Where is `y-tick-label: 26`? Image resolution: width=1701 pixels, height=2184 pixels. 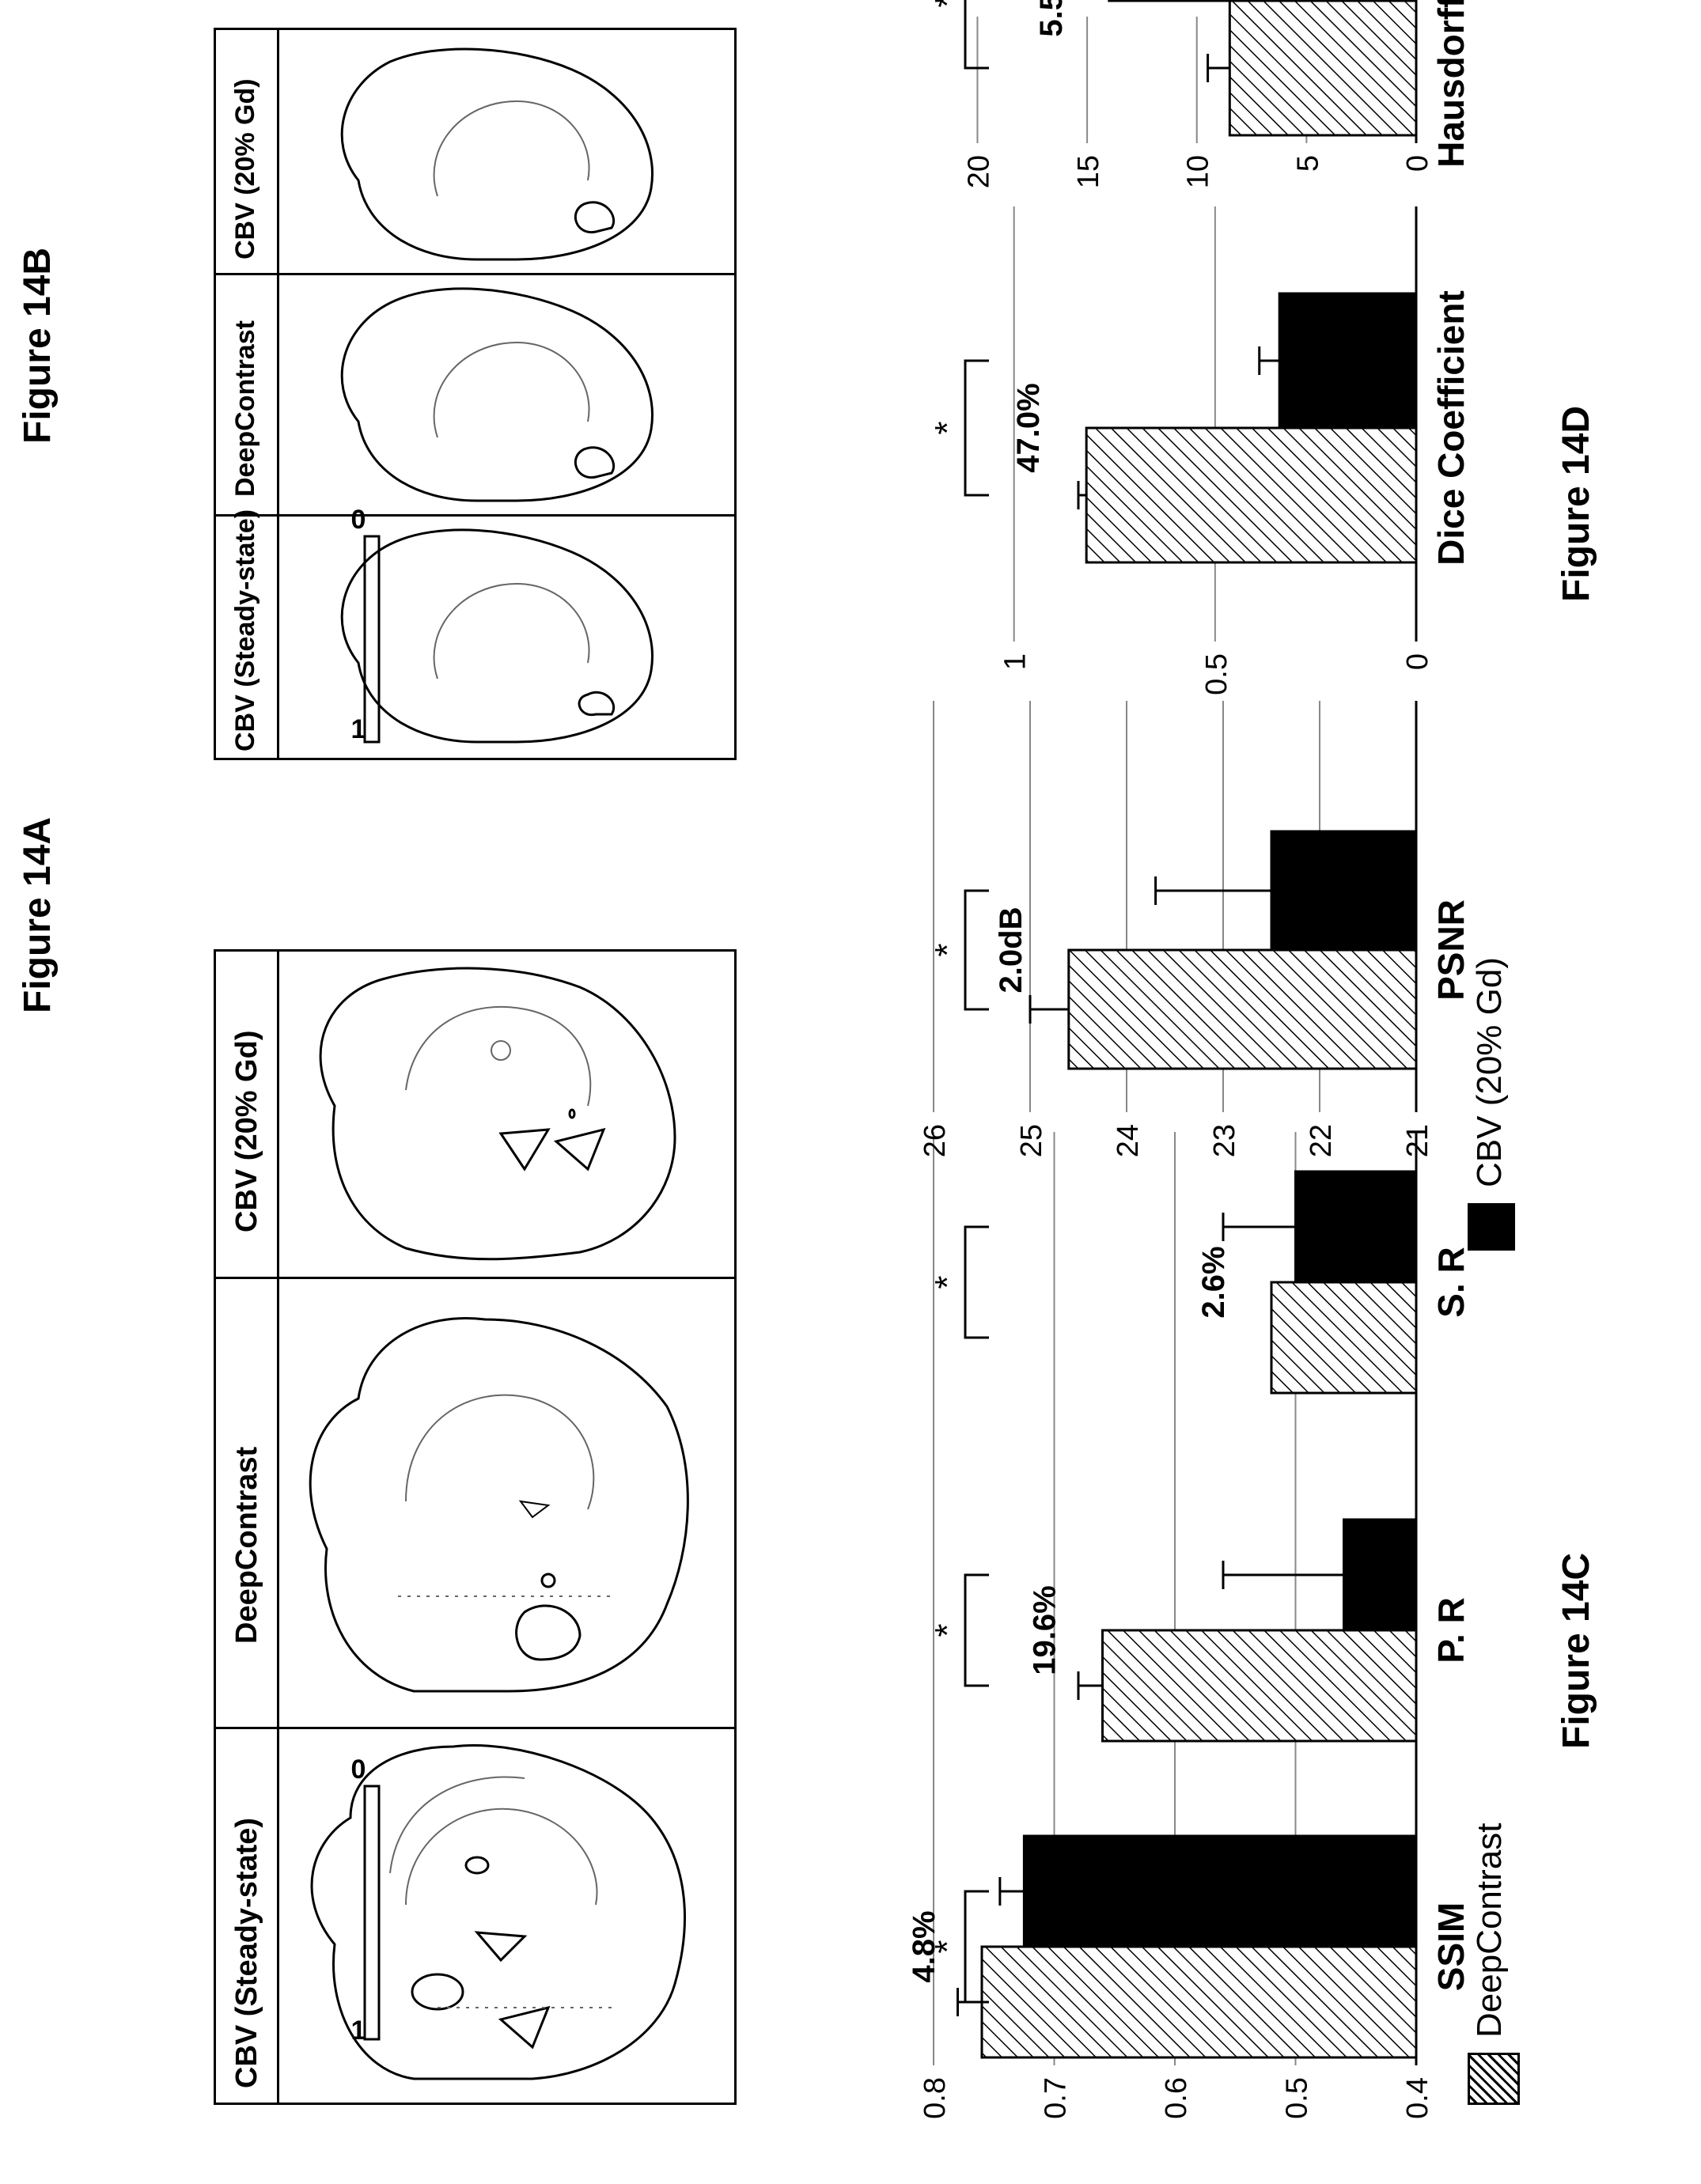
y-tick-label: 26 is located at coordinates (935, 1140).